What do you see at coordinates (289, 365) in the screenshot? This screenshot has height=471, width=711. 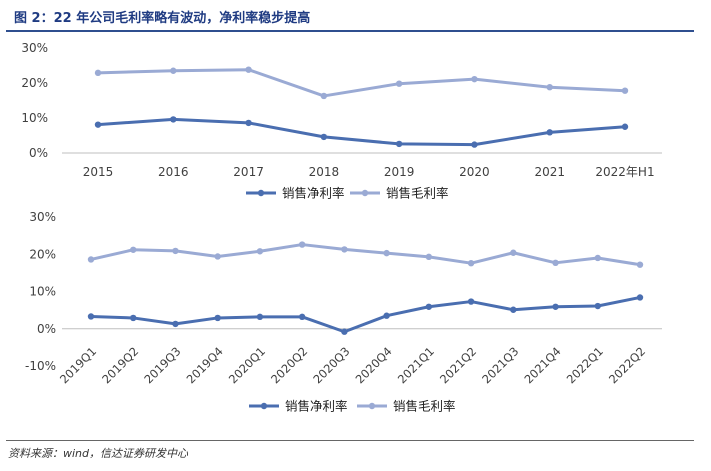 I see `x-tick-label: 2020Q2` at bounding box center [289, 365].